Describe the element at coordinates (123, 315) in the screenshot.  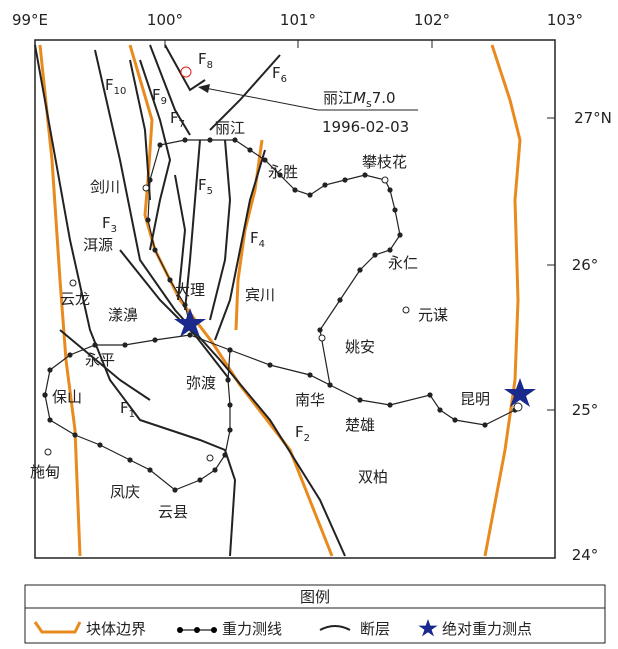
I see `place-label: 漾濞` at that location.